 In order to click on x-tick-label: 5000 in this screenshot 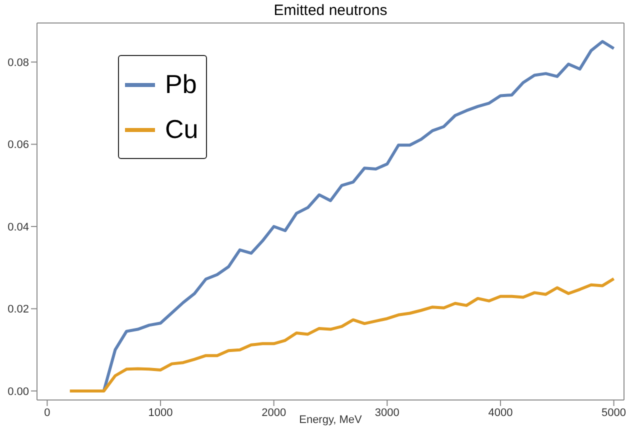, I will do `click(614, 412)`.